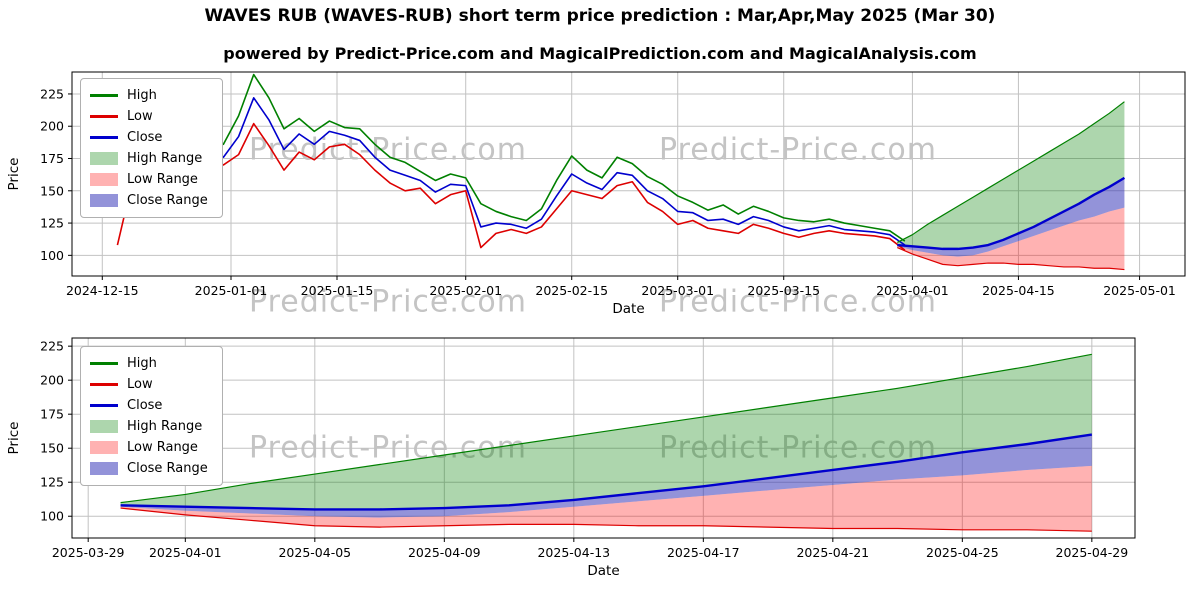 The width and height of the screenshot is (1200, 600). Describe the element at coordinates (102, 290) in the screenshot. I see `svg-text: 2024-12-15` at that location.